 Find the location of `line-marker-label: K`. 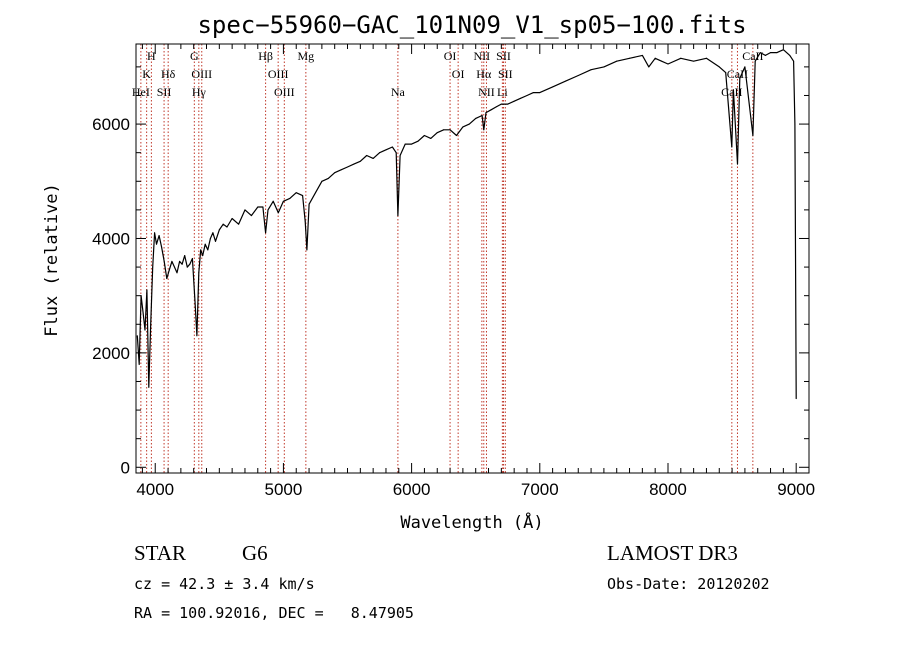

line-marker-label: K is located at coordinates (146, 74).